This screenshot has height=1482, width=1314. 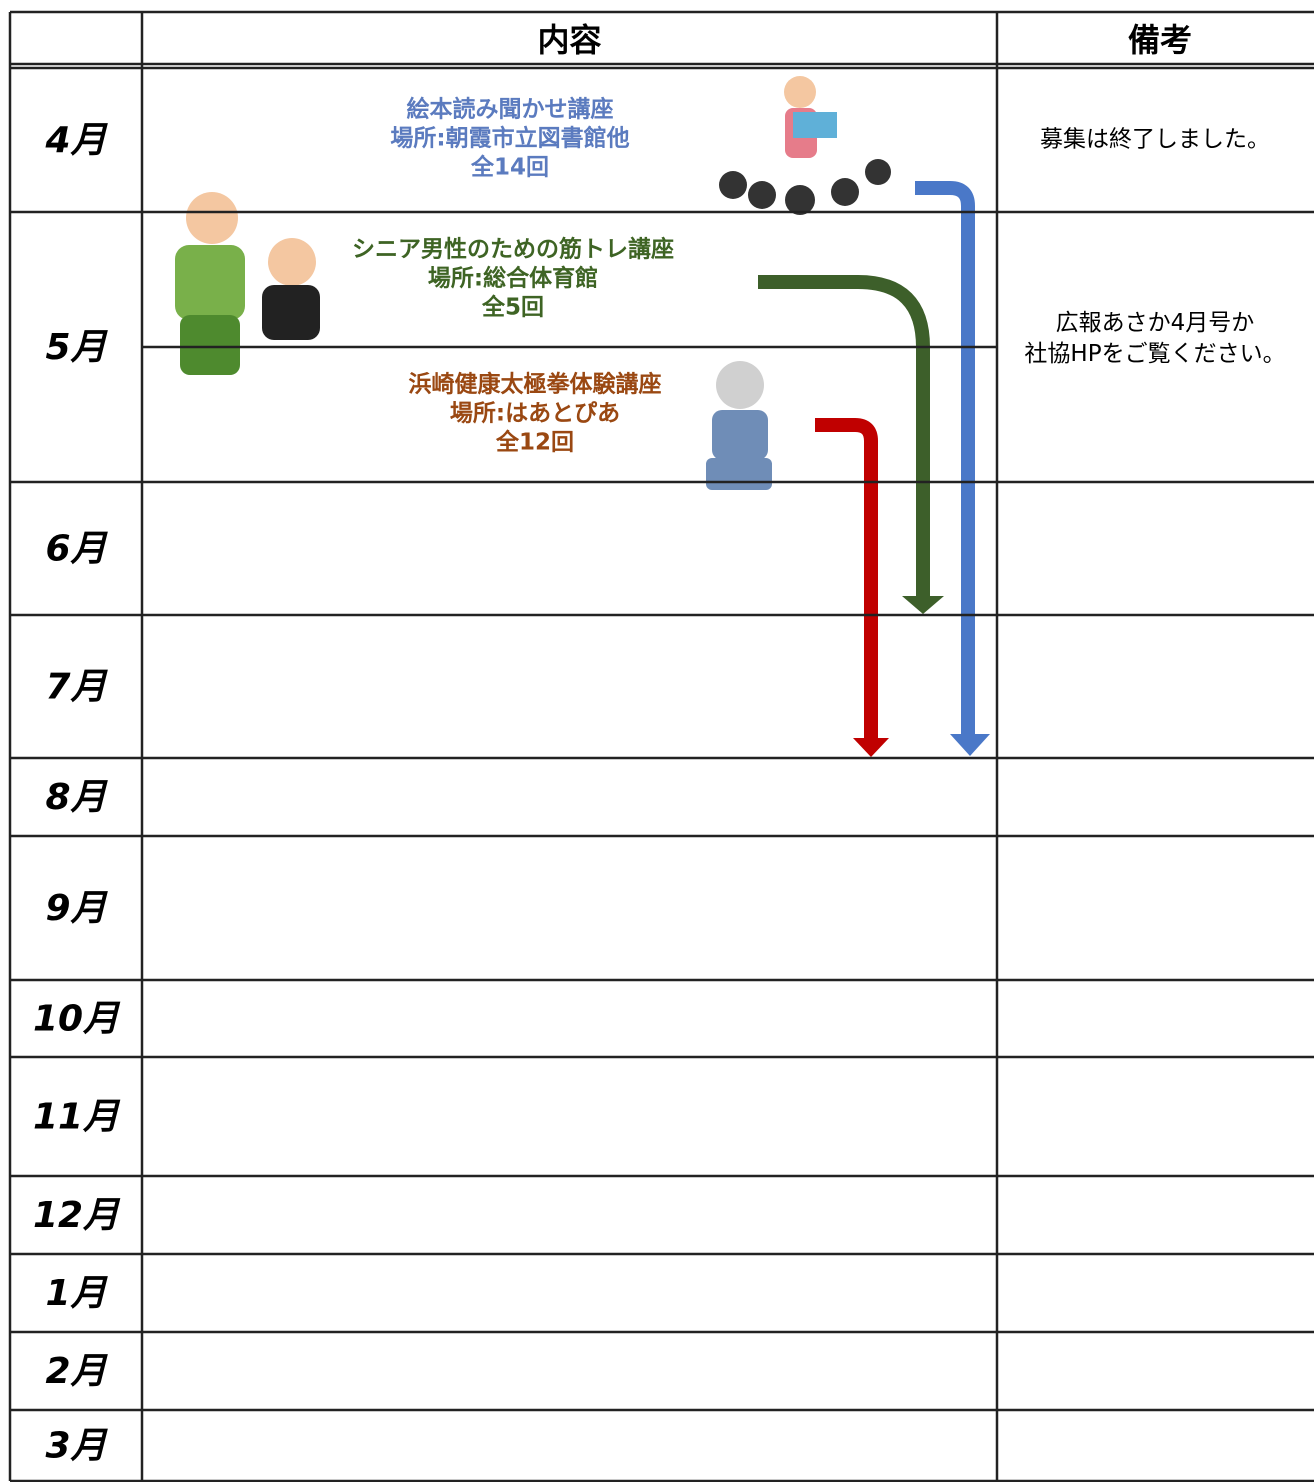 What do you see at coordinates (76, 347) in the screenshot?
I see `month-label: 5月` at bounding box center [76, 347].